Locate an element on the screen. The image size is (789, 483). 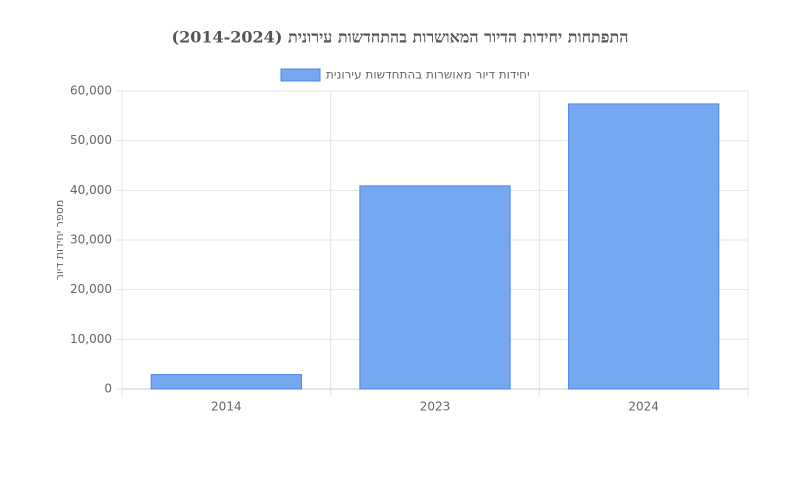
y-tick-label: 10,000 is located at coordinates (91, 339).